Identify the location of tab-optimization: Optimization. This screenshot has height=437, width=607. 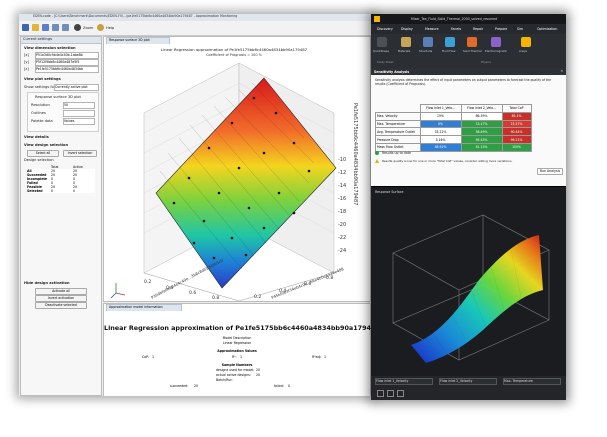
(547, 29).